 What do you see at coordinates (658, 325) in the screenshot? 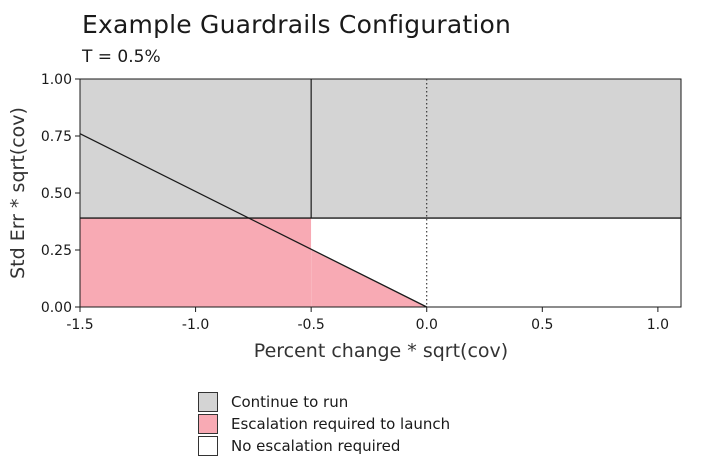
I see `x-tick-label: 1.0` at bounding box center [658, 325].